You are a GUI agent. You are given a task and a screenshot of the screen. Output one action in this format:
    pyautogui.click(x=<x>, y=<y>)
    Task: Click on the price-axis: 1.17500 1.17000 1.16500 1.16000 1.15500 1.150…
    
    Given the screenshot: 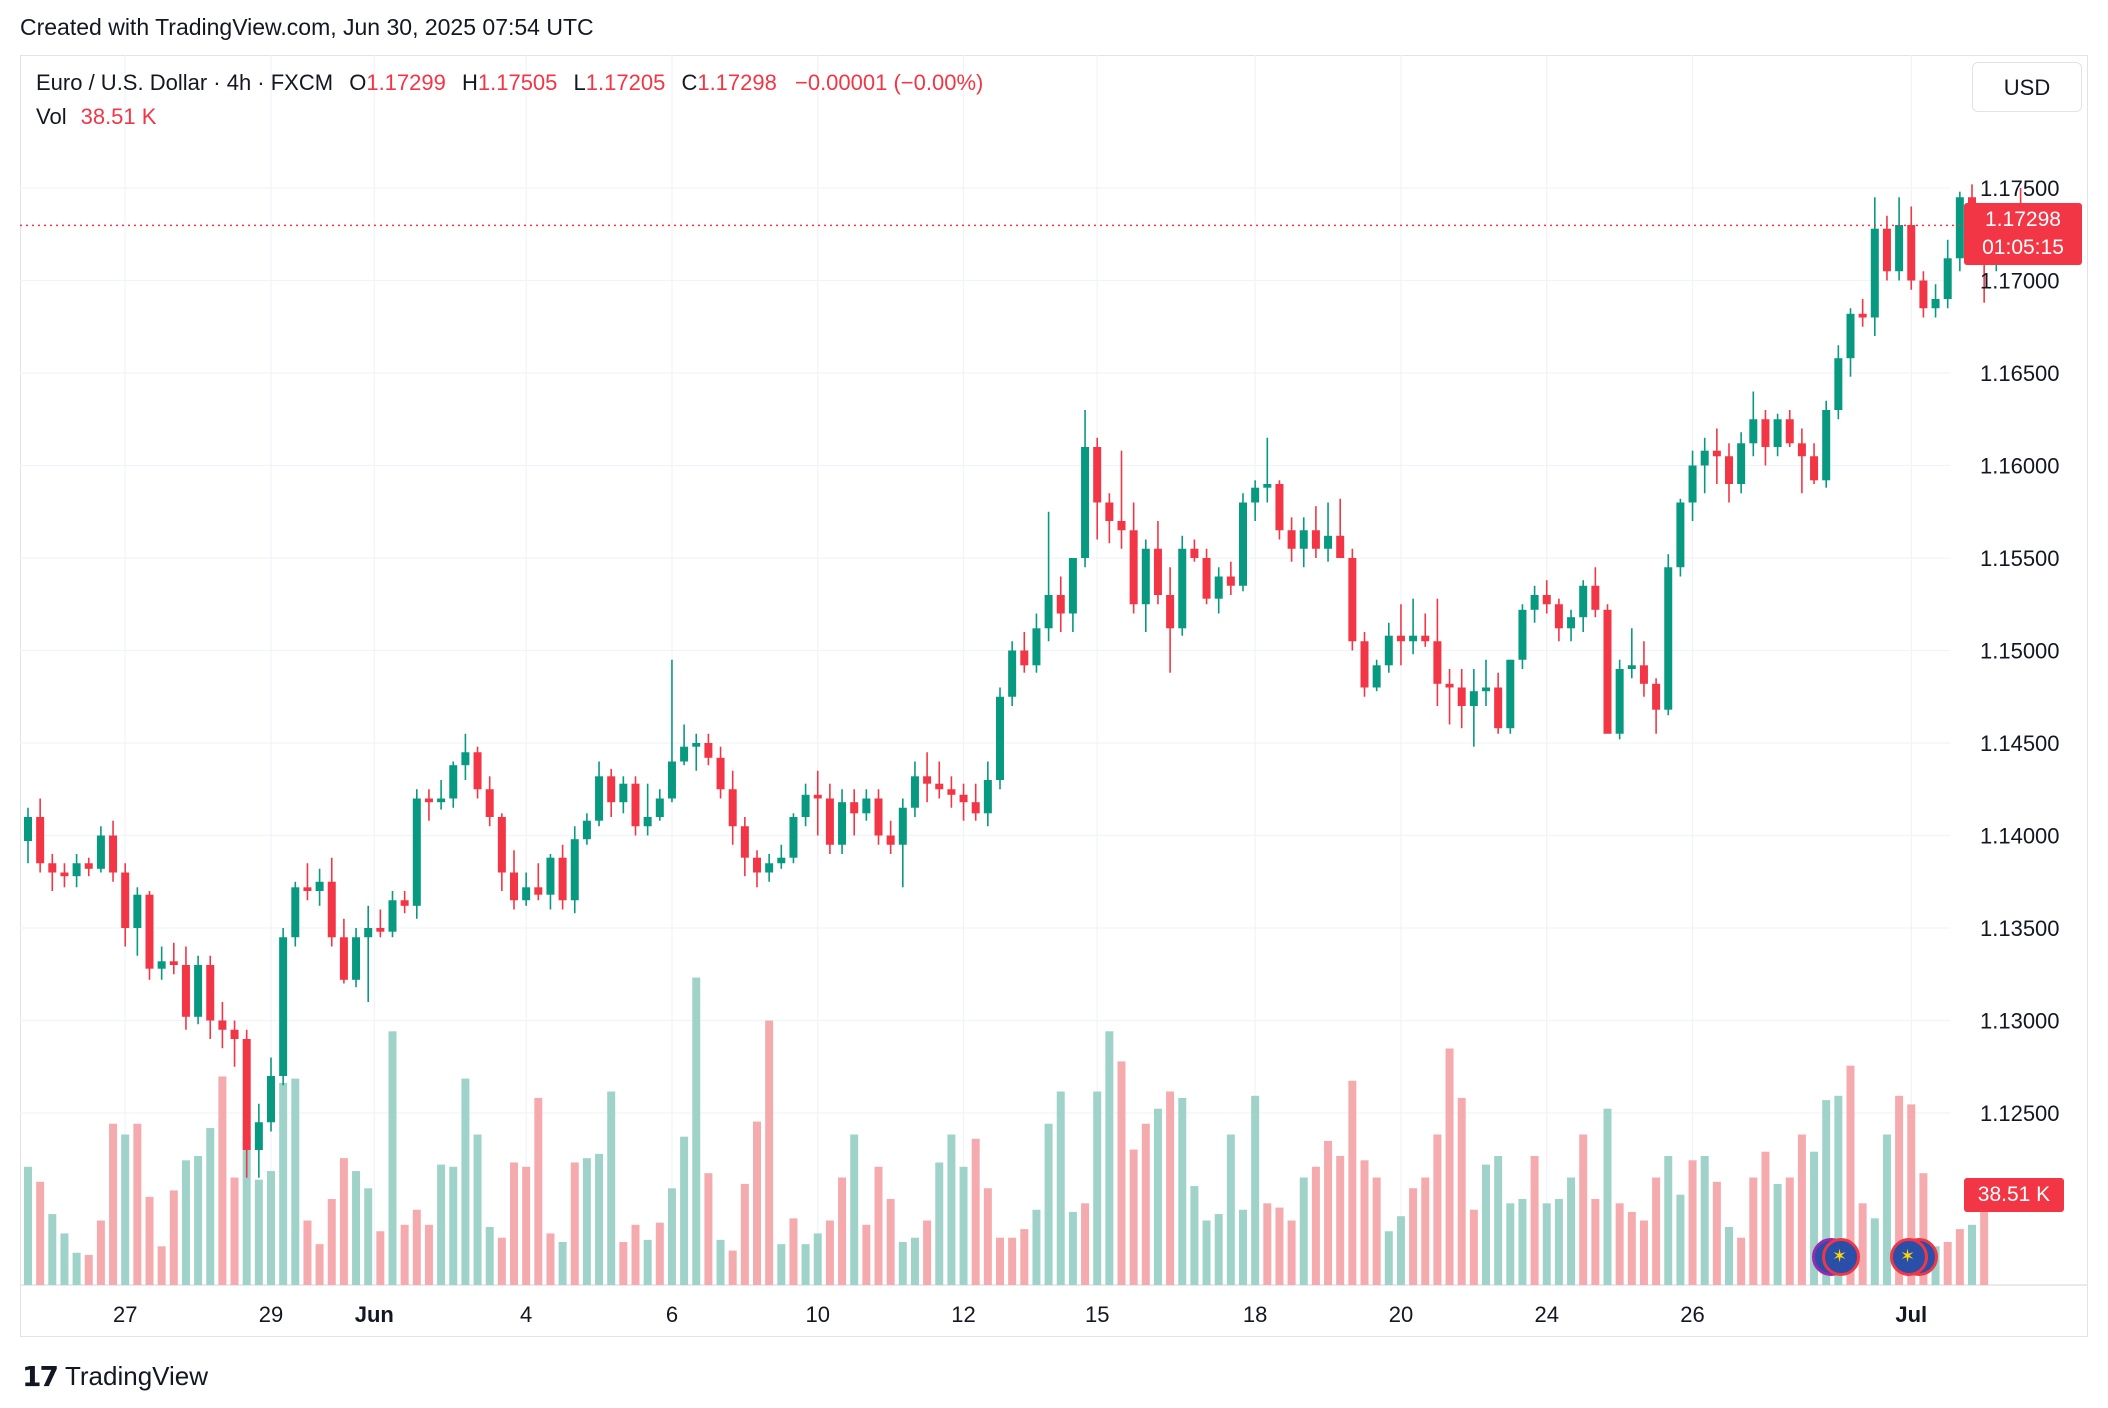 What is the action you would take?
    pyautogui.click(x=2020, y=651)
    